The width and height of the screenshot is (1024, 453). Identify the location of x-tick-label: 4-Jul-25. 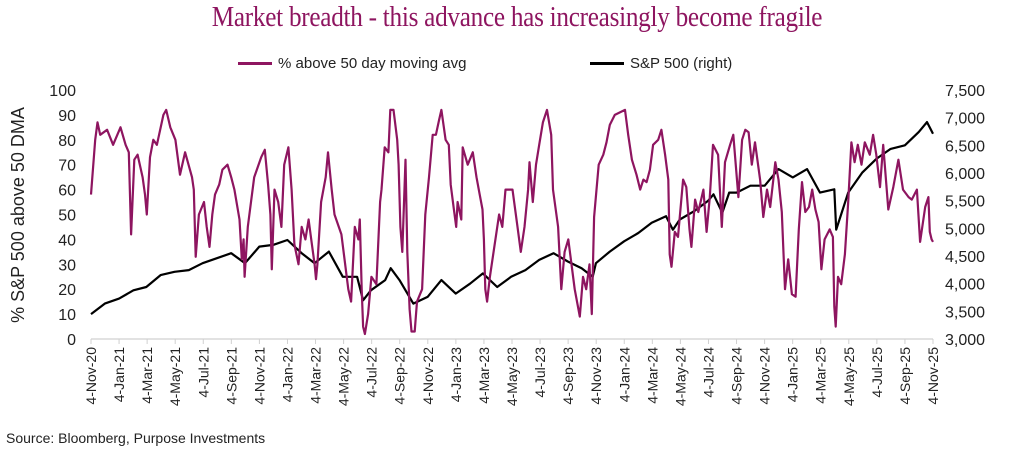
(877, 372).